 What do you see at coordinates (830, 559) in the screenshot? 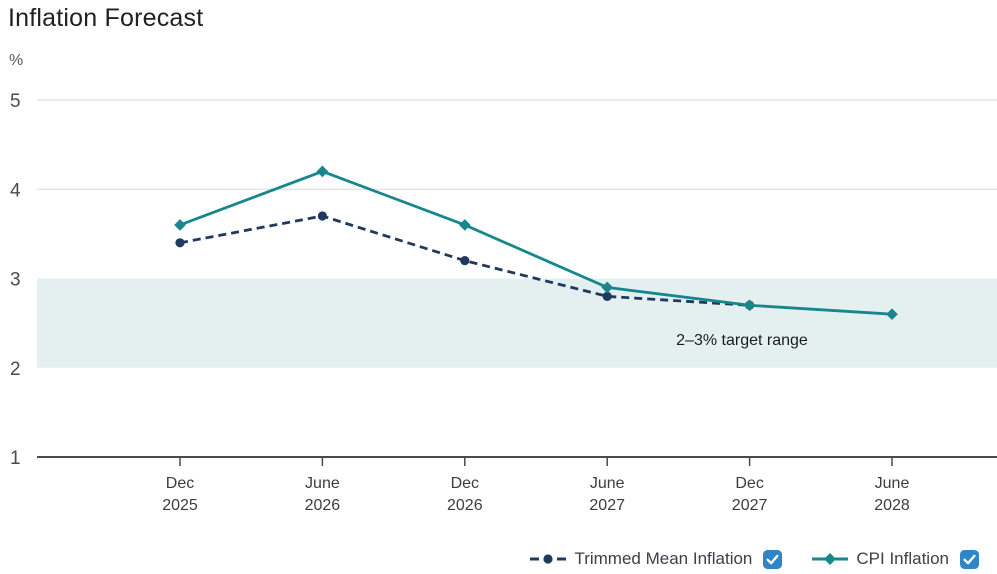
I see `cpi-line-marker-icon` at bounding box center [830, 559].